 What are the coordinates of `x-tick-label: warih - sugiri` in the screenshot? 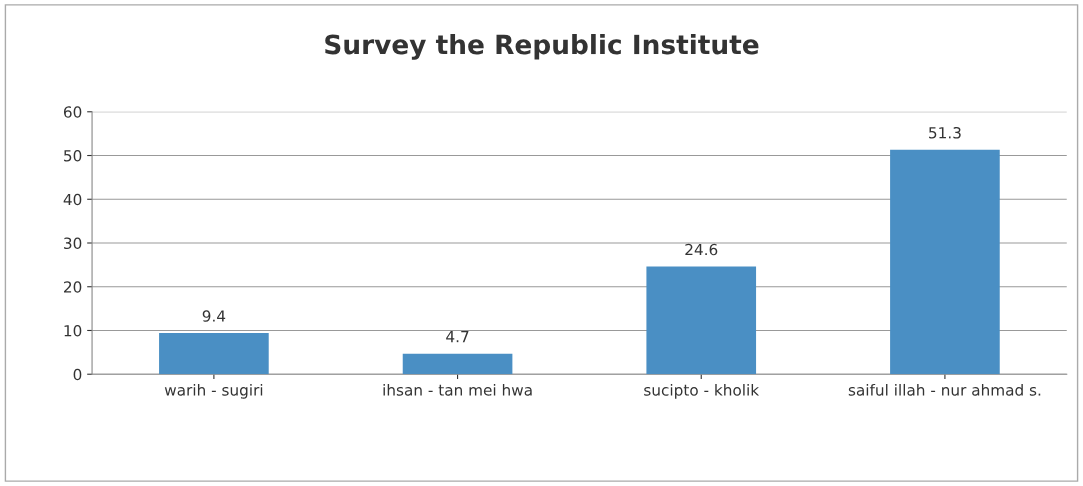 It's located at (213, 391).